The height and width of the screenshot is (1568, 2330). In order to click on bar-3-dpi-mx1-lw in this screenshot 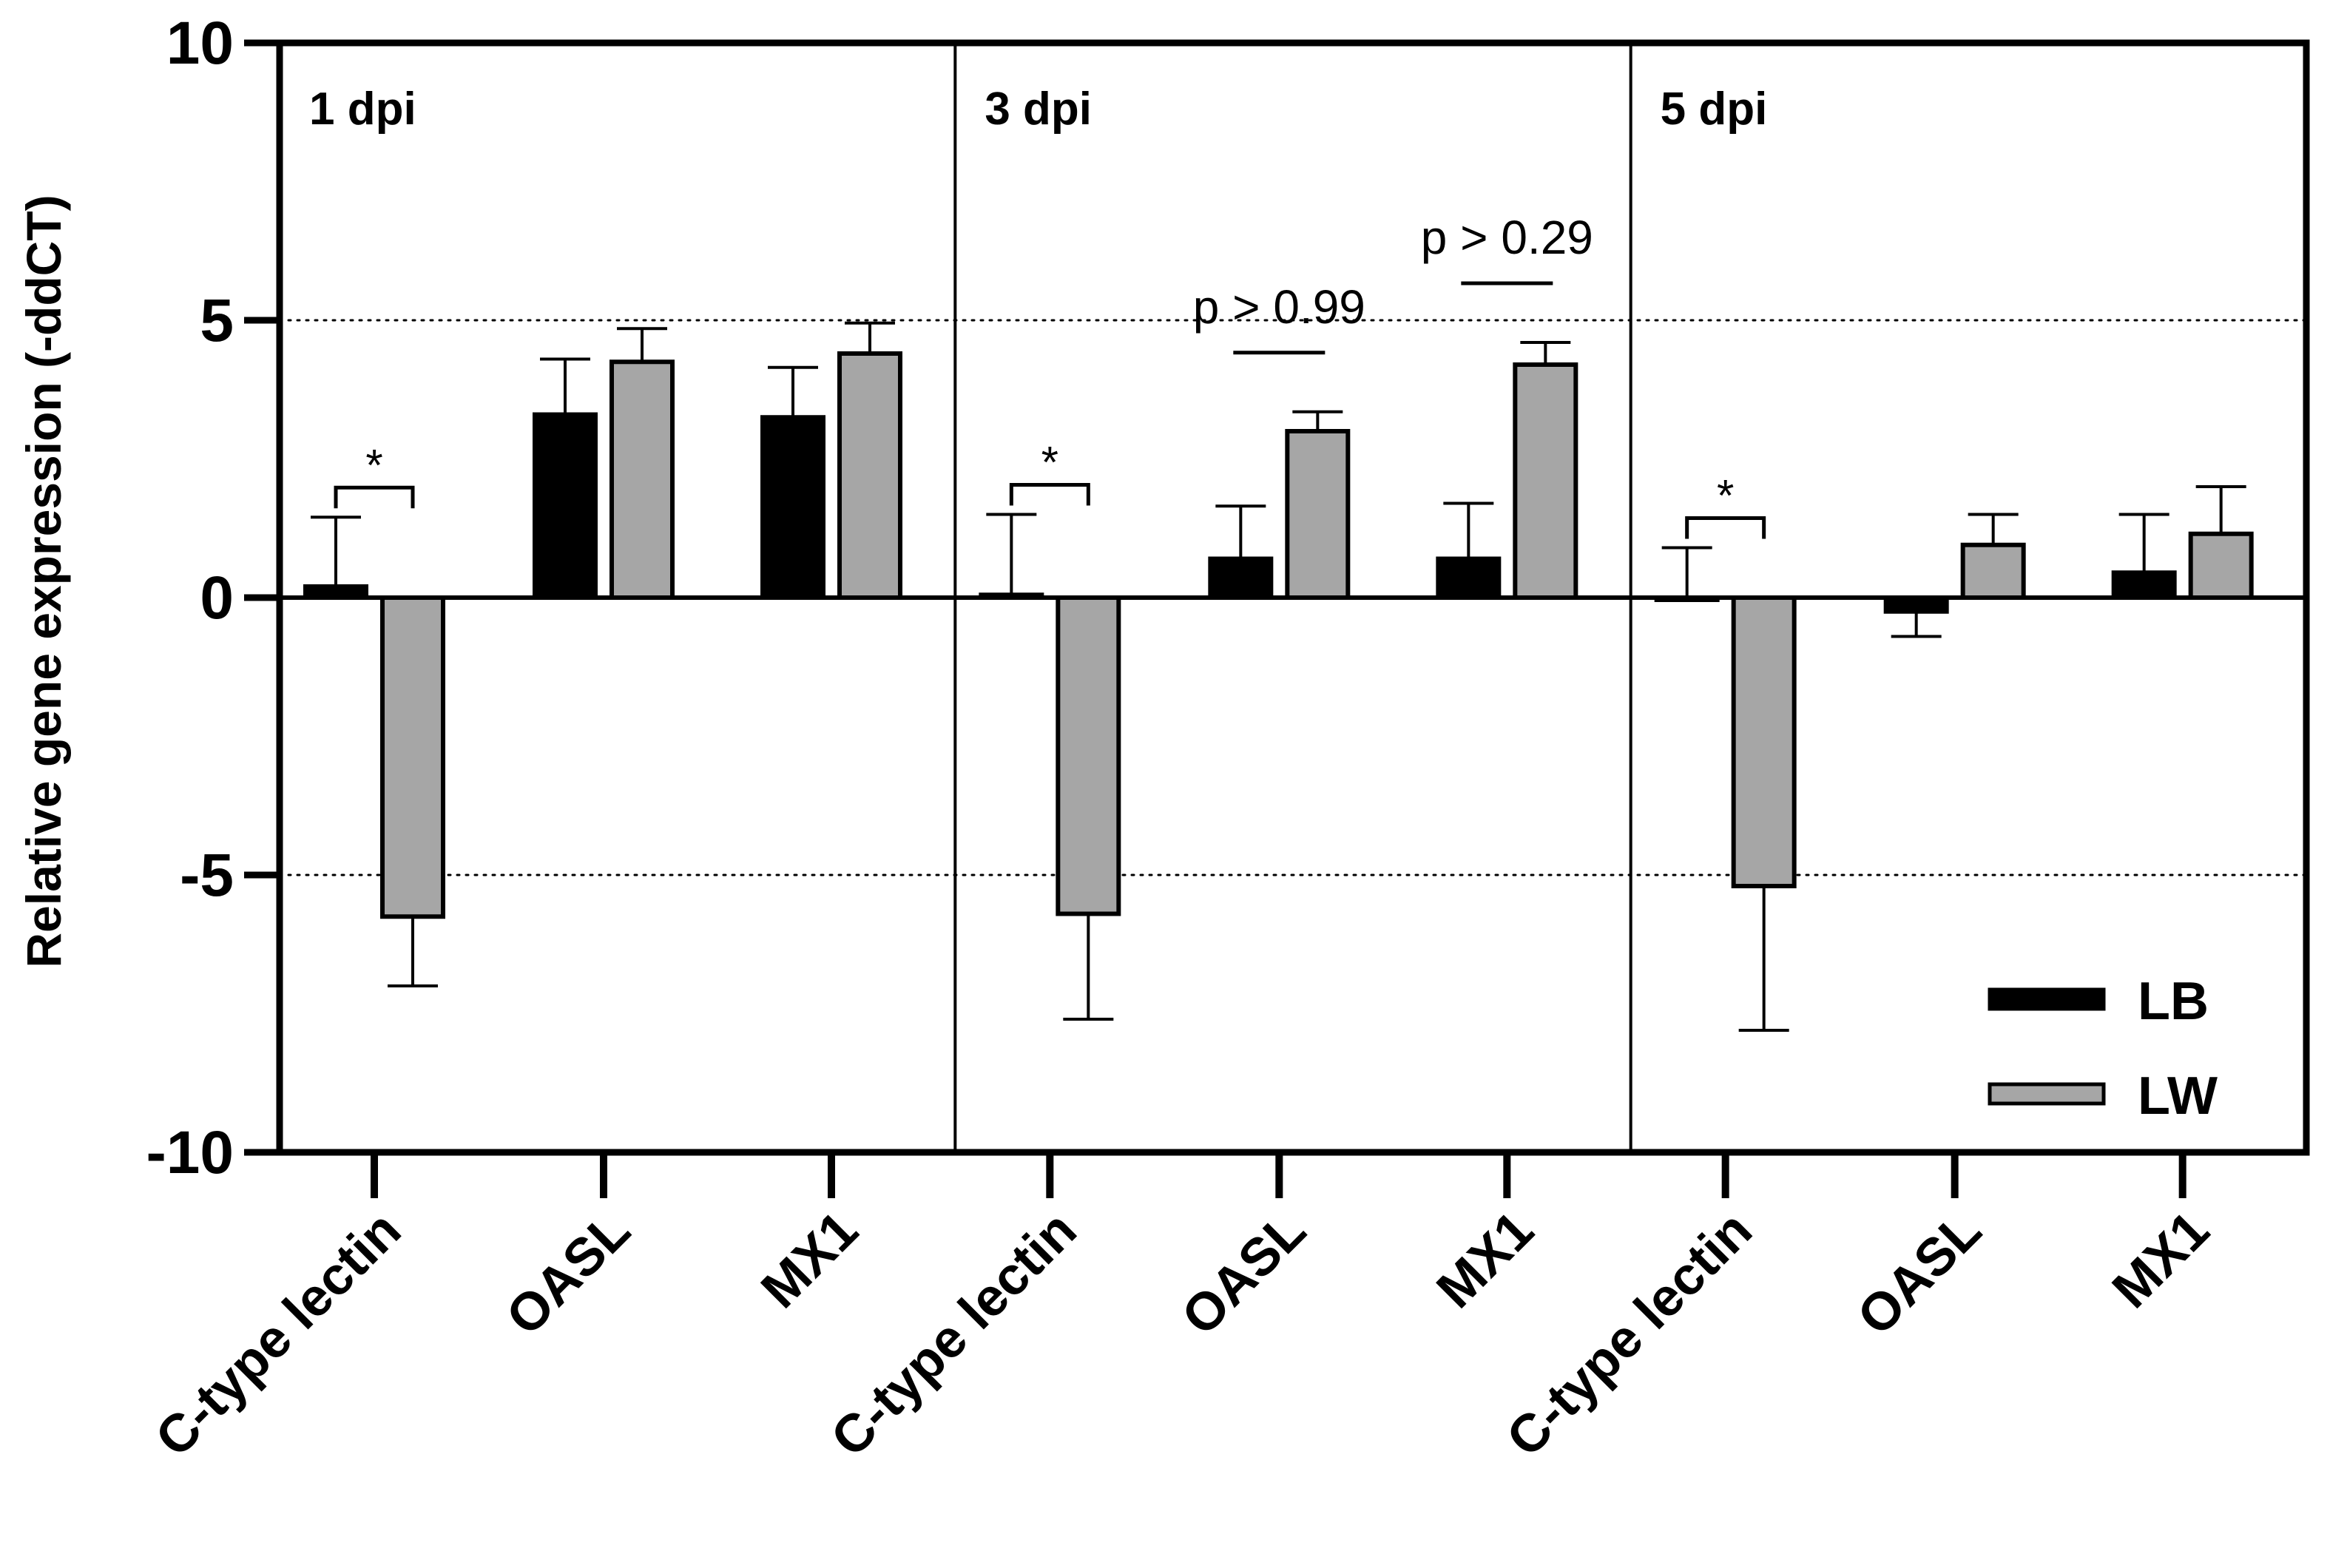, I will do `click(1546, 481)`.